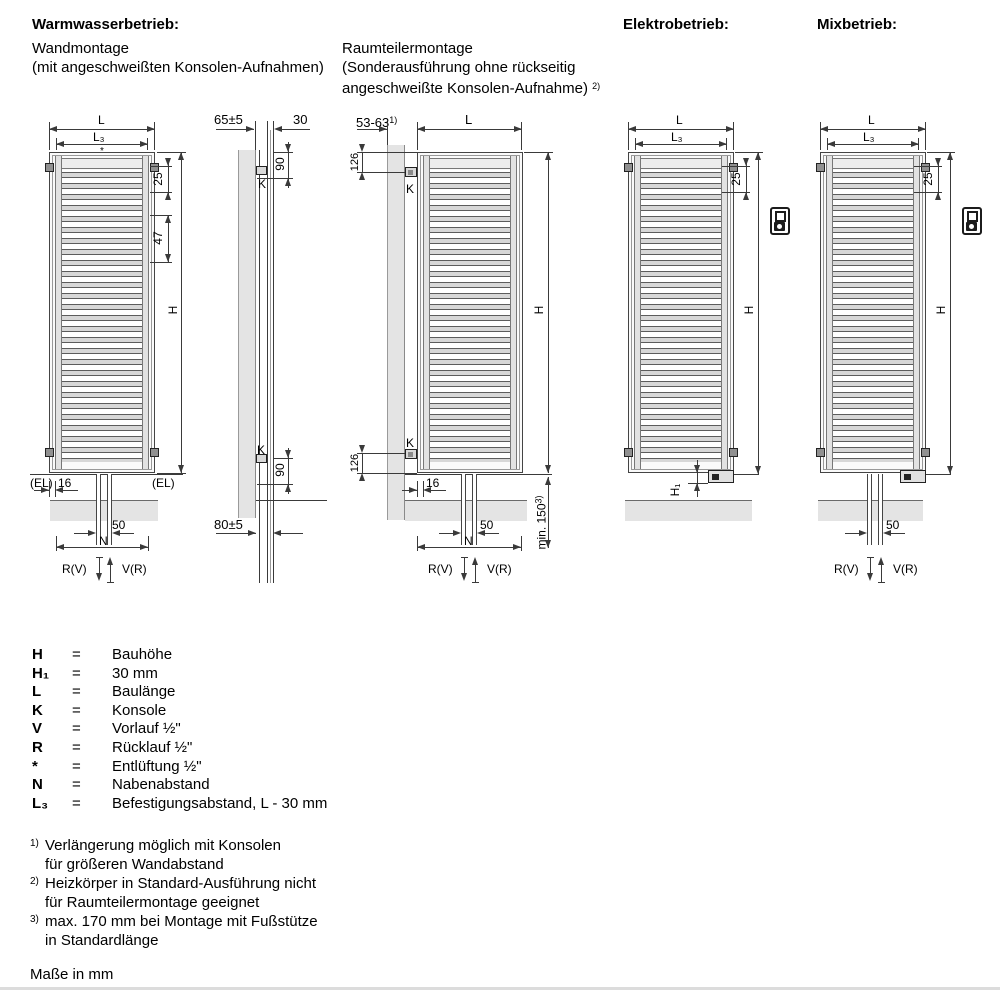 The image size is (1000, 1000). What do you see at coordinates (300, 119) in the screenshot?
I see `dim-depth-label: 30` at bounding box center [300, 119].